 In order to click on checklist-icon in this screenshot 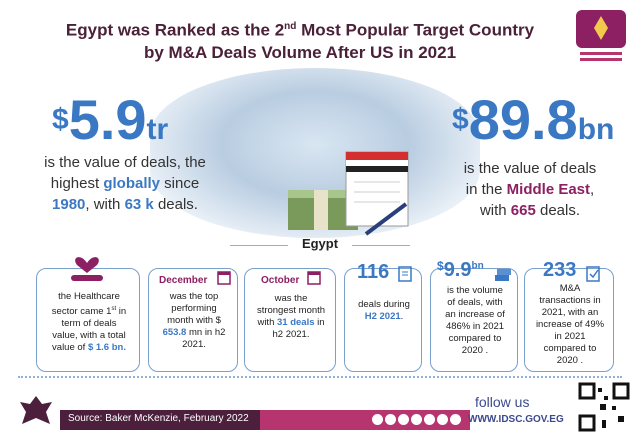, I will do `click(593, 274)`.